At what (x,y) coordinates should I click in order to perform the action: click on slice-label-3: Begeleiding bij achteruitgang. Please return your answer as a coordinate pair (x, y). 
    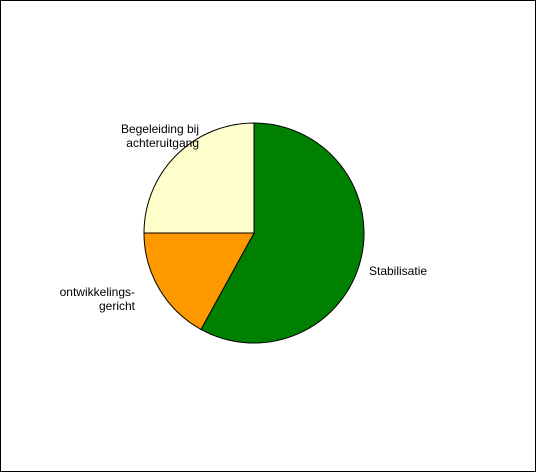
    Looking at the image, I should click on (160, 136).